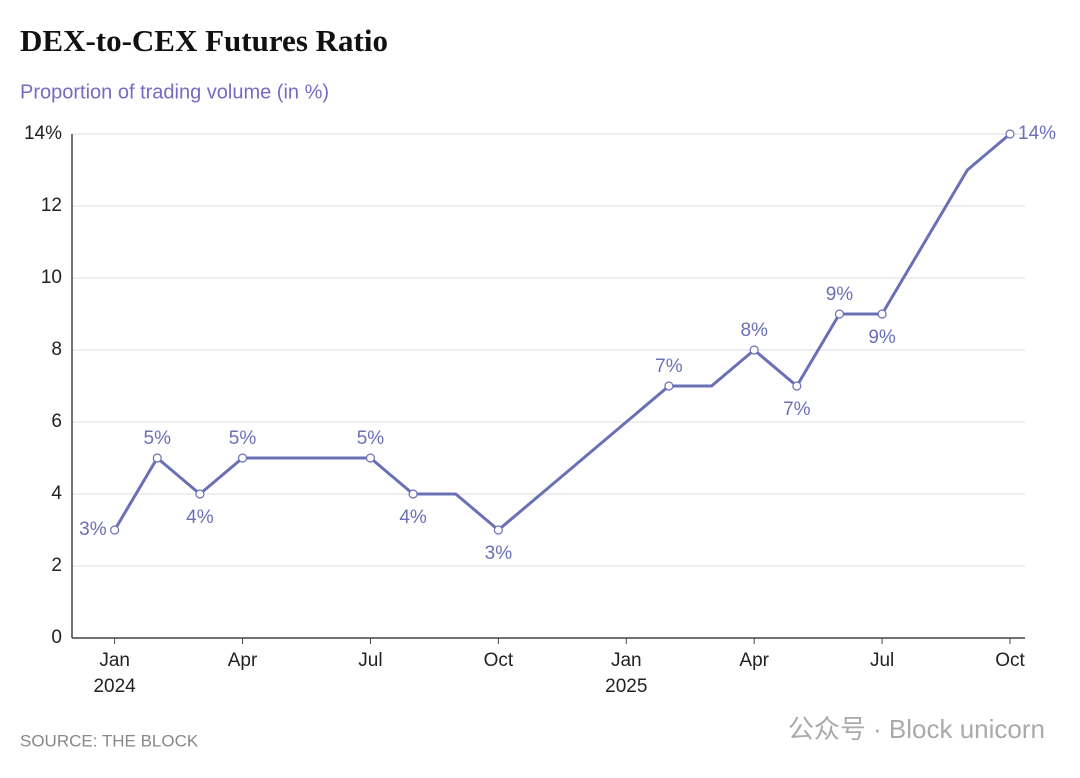  What do you see at coordinates (56, 493) in the screenshot?
I see `y-tick-label: 4` at bounding box center [56, 493].